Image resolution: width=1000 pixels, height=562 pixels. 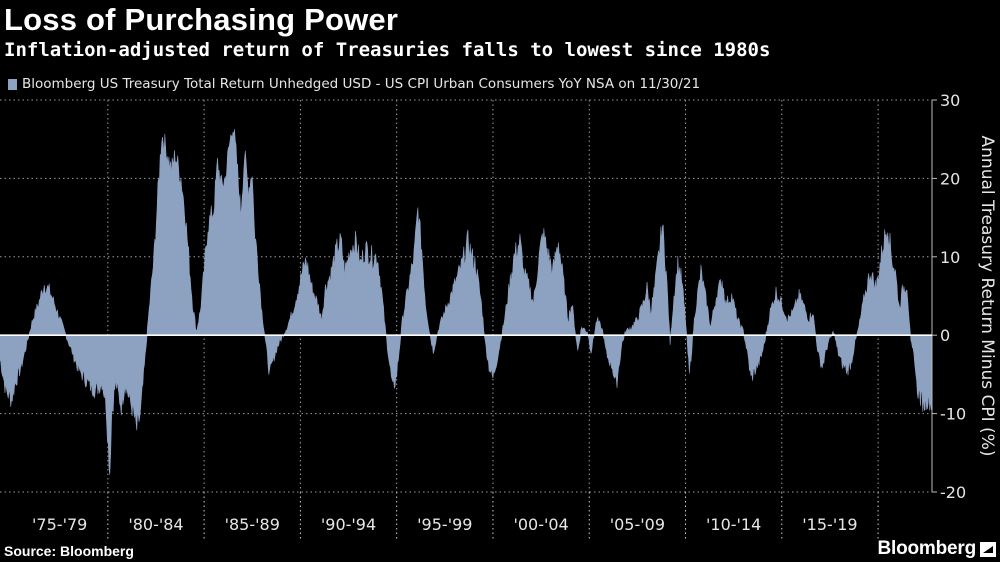 I want to click on x-category-label: '15-'19, so click(x=829, y=524).